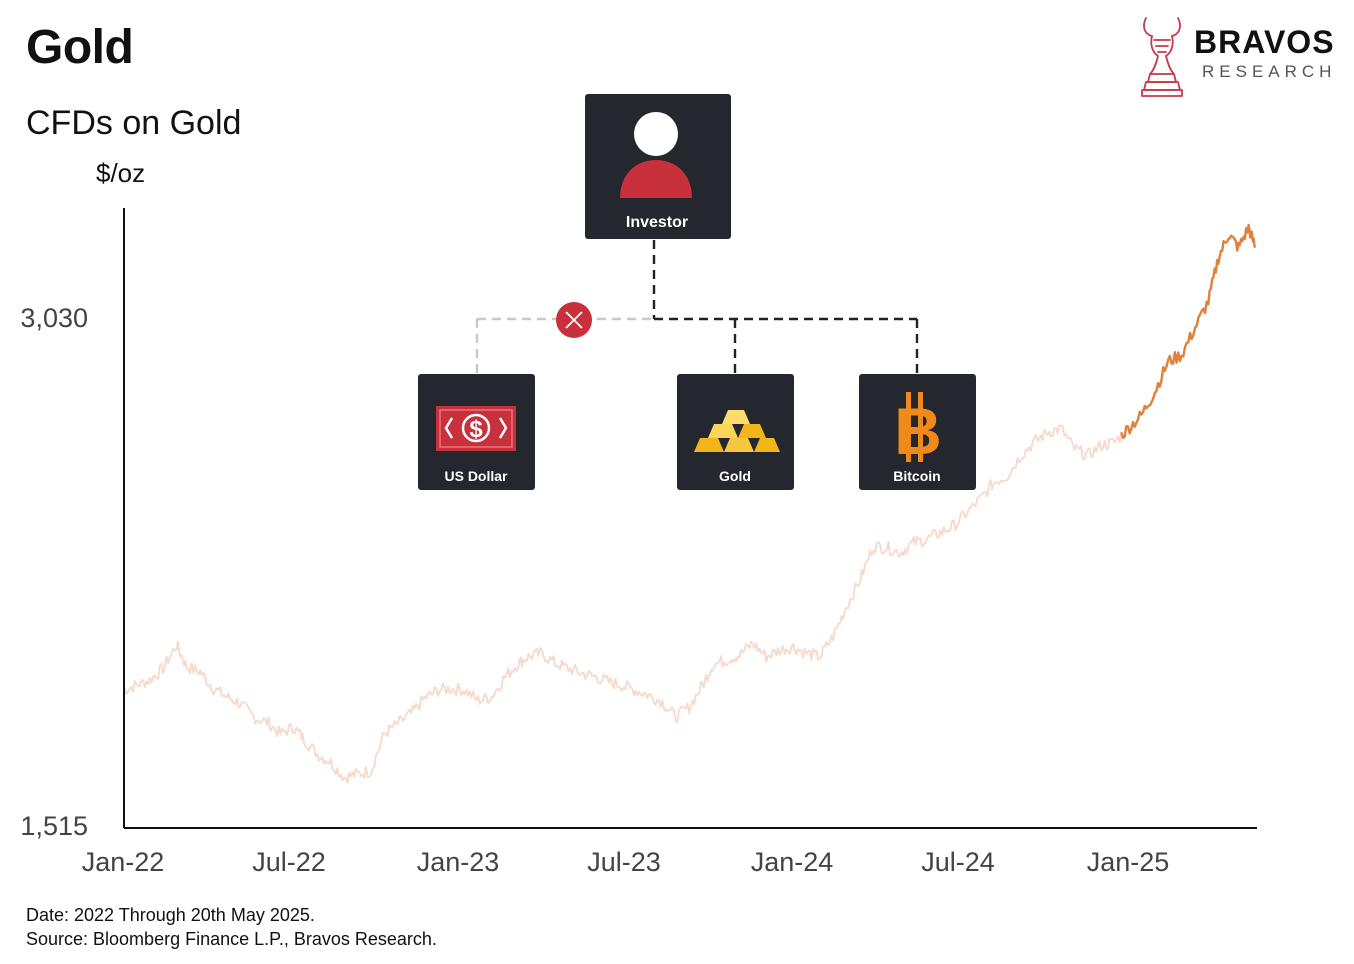  I want to click on x-tick-label: Jul-24, so click(958, 862).